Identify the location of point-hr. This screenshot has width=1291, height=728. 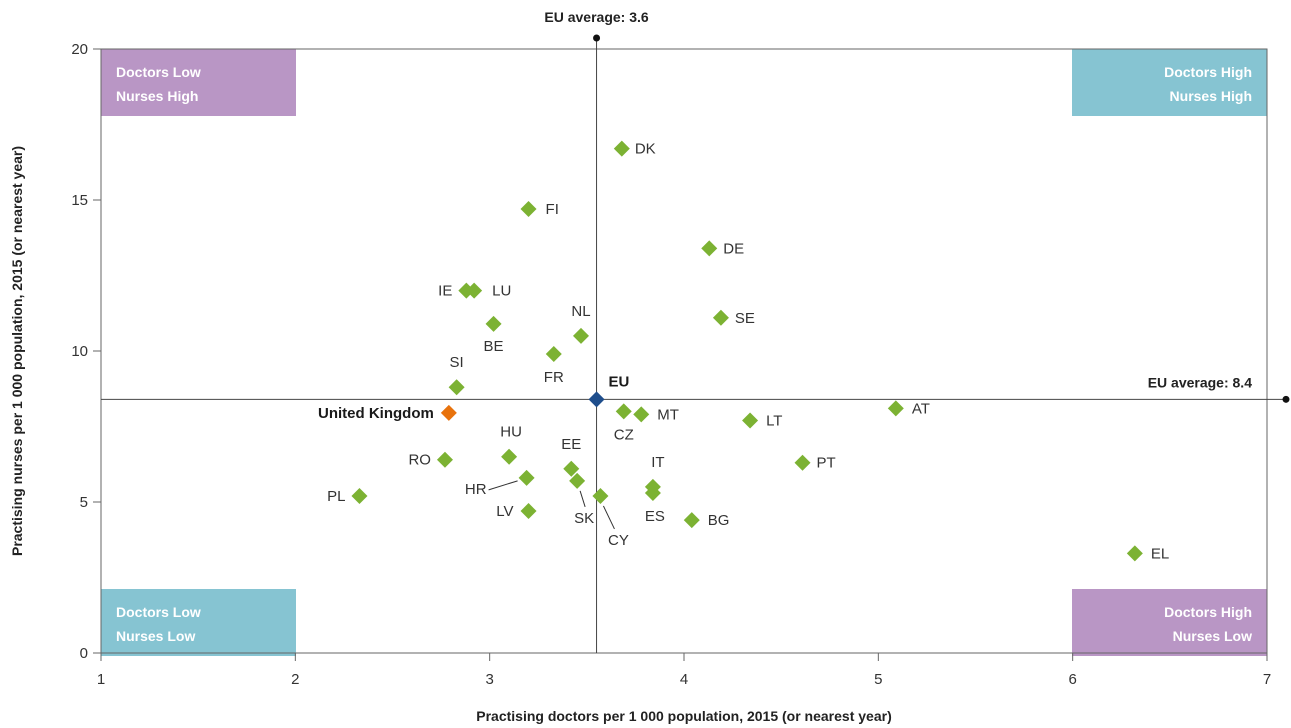
(526, 477).